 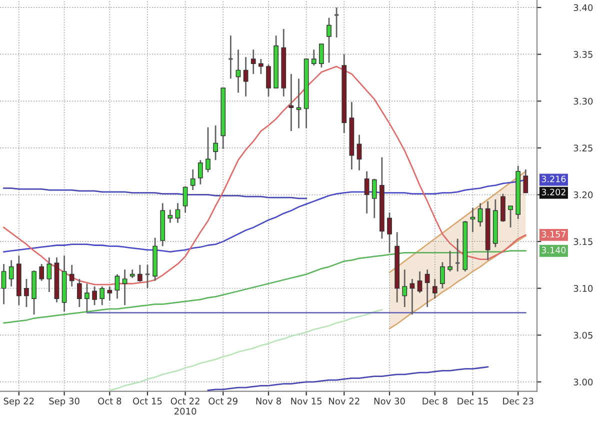 What do you see at coordinates (583, 335) in the screenshot?
I see `y-tick-label: 3.05` at bounding box center [583, 335].